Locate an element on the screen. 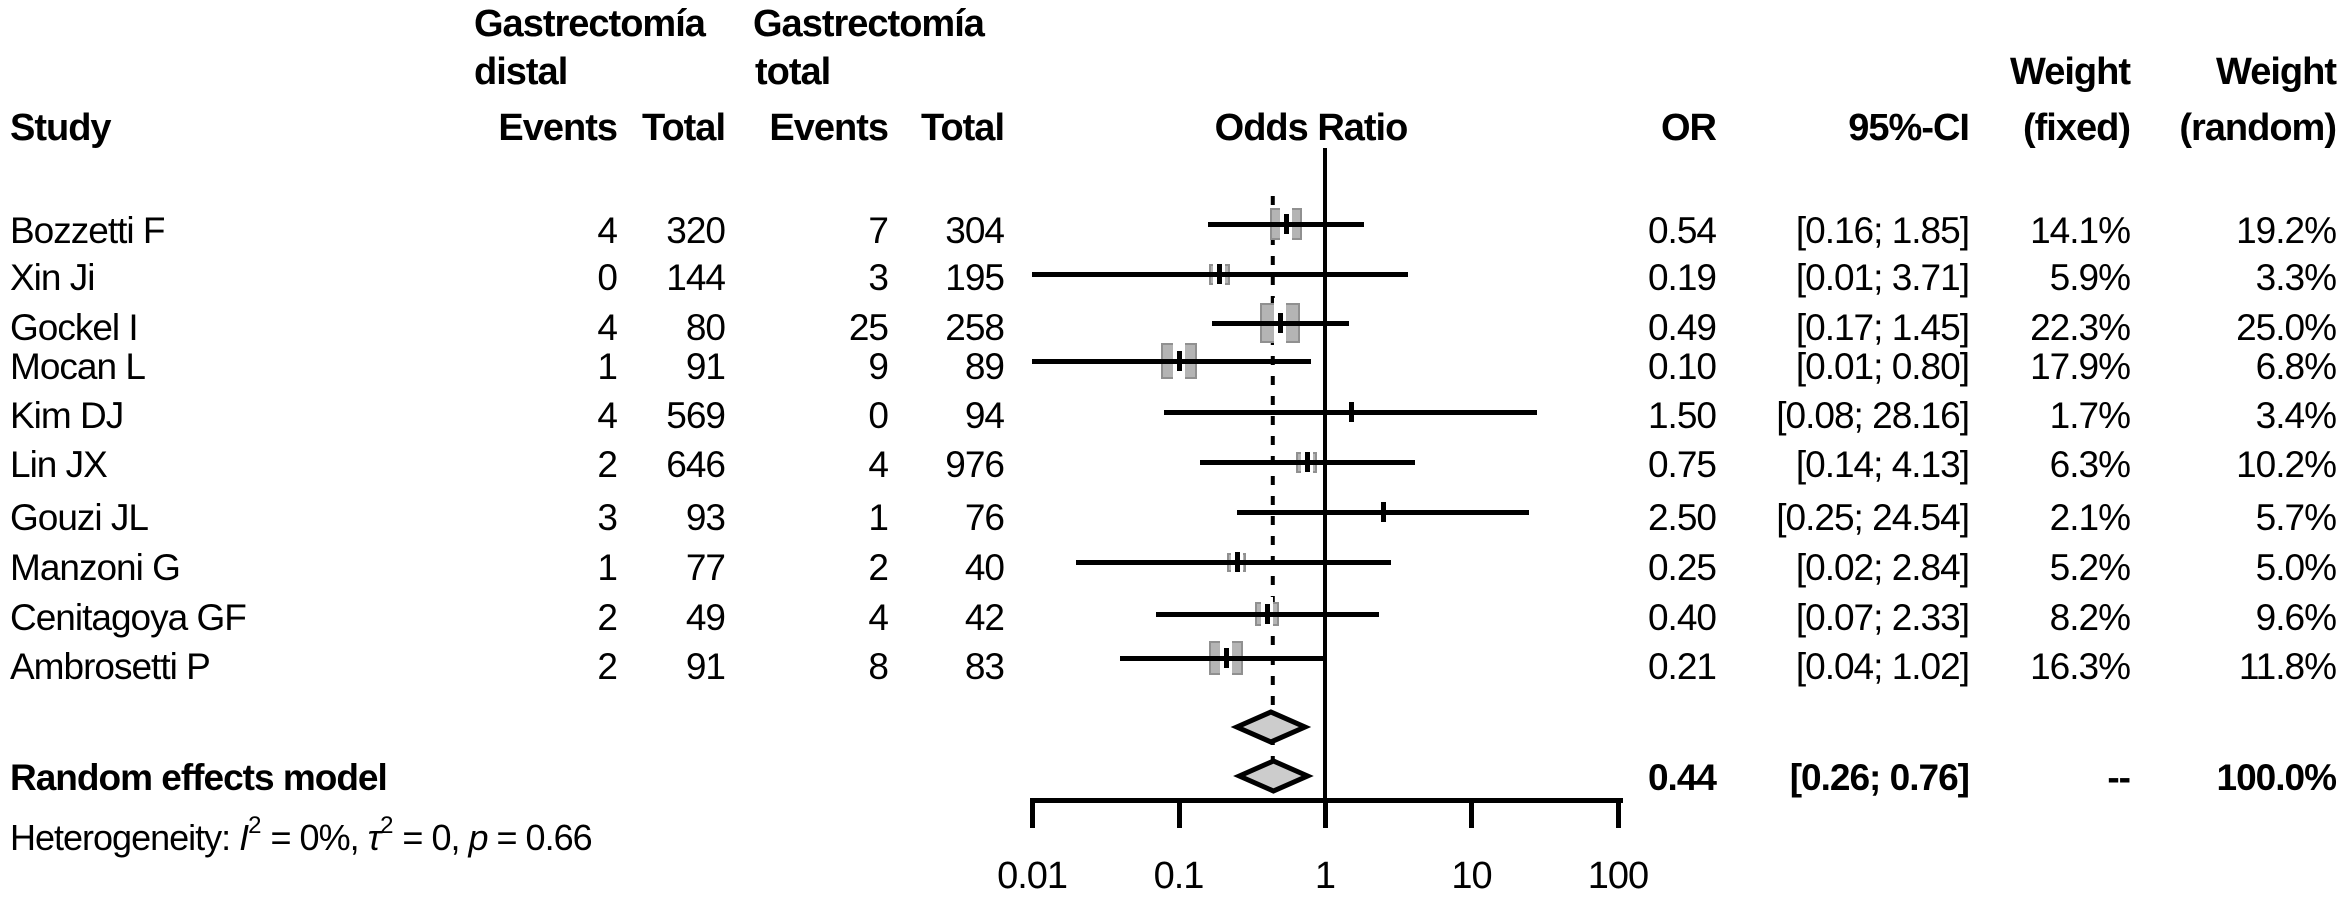 This screenshot has width=2341, height=902. group1-events-value: 2 is located at coordinates (607, 464).